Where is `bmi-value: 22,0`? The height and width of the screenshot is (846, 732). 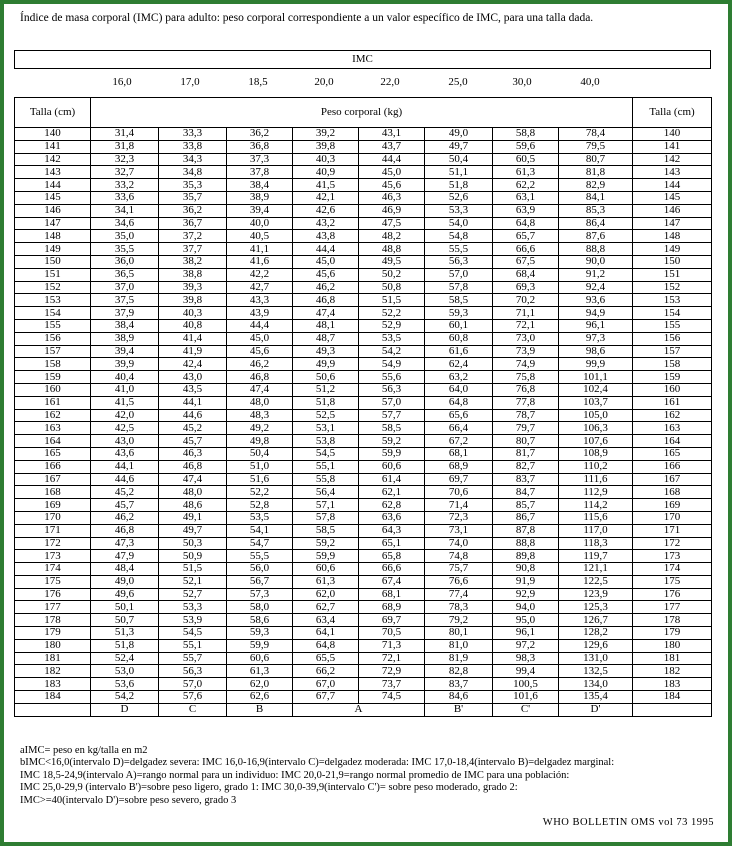 bmi-value: 22,0 is located at coordinates (390, 82).